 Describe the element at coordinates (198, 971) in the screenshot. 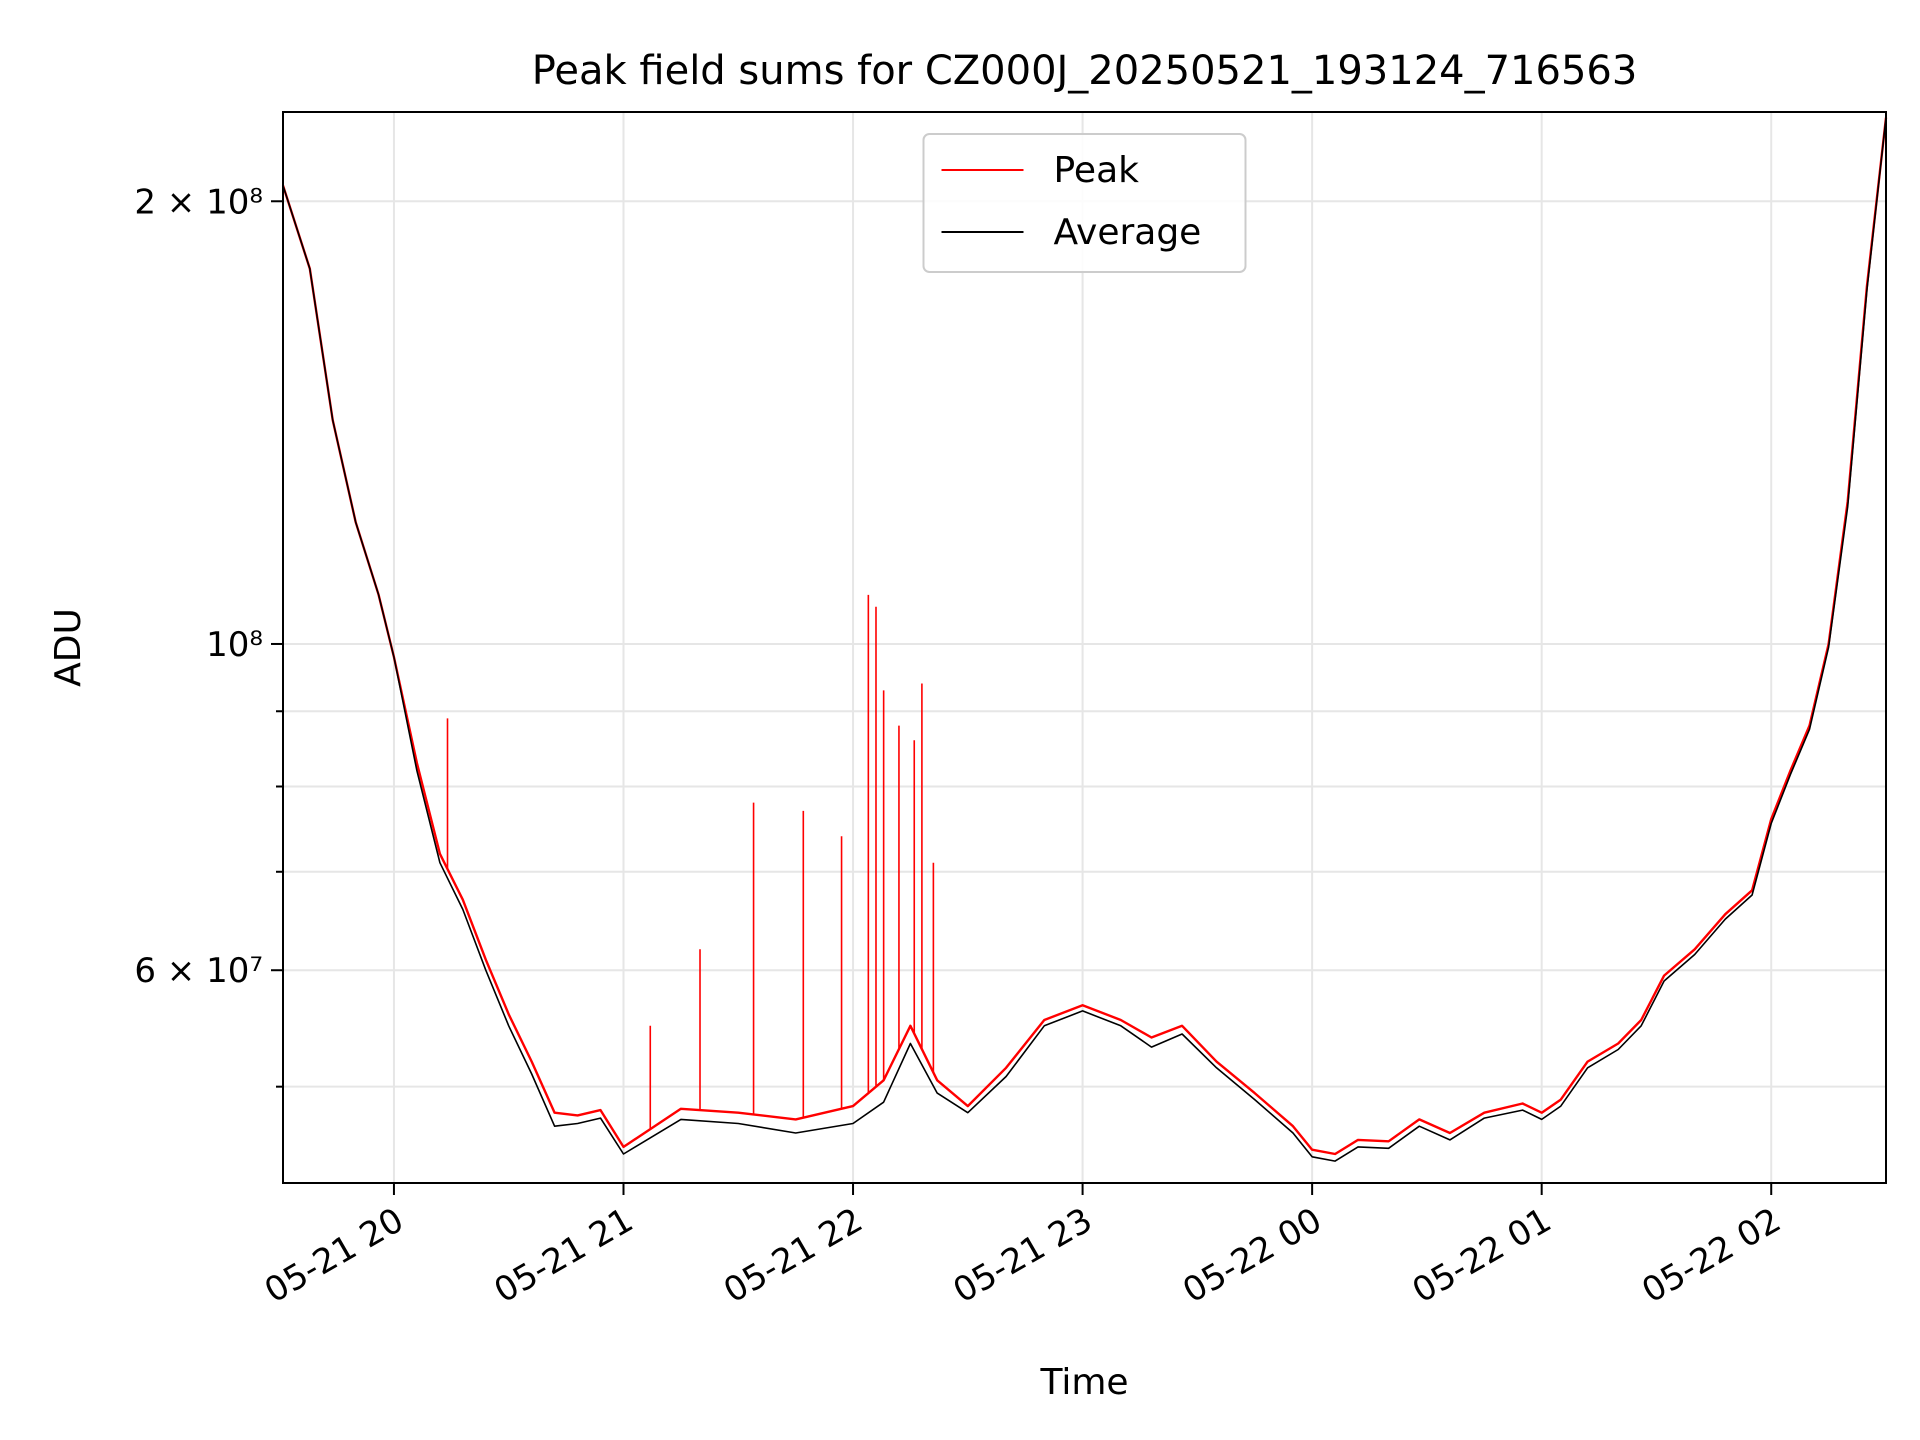

I see `y-tick-label: 6 × 10⁷` at that location.